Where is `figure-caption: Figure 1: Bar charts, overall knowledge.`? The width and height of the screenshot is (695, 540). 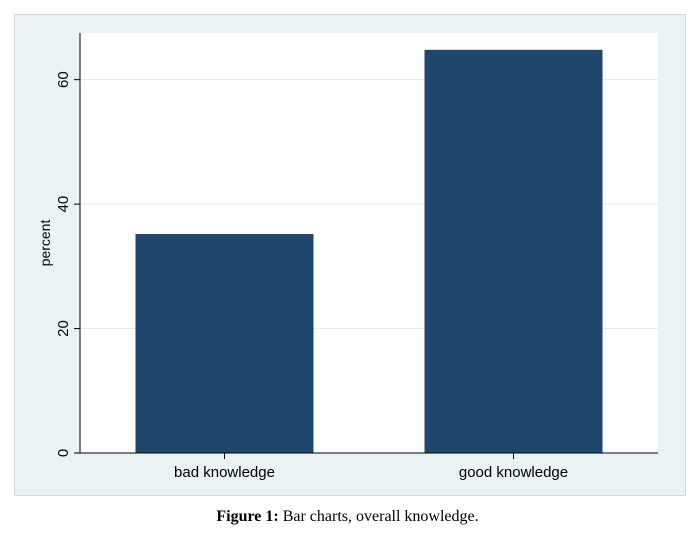
figure-caption: Figure 1: Bar charts, overall knowledge. is located at coordinates (347, 517).